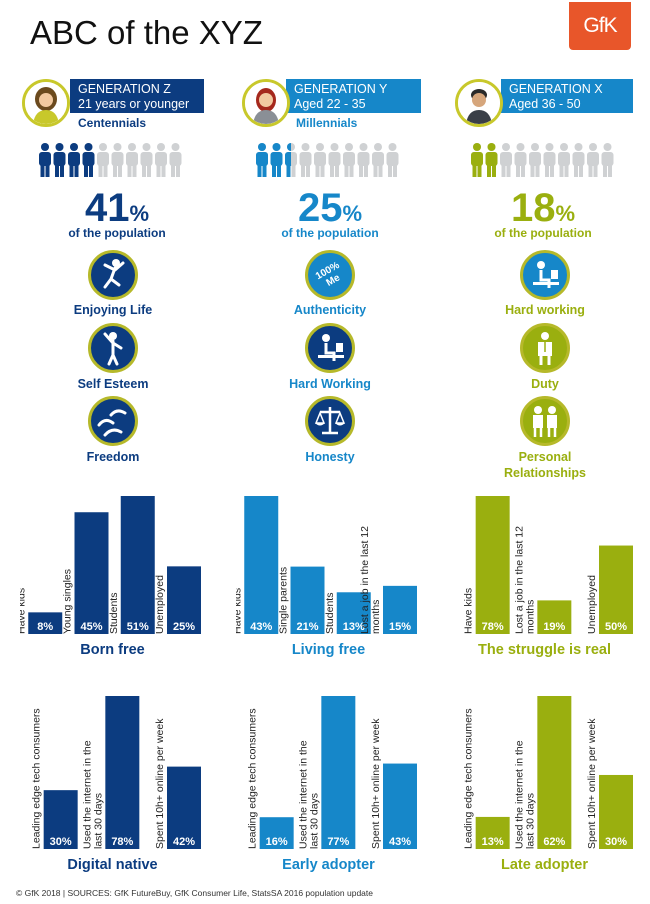 The image size is (650, 904). I want to click on gen-x-value-3-label: Personal Relationships, so click(545, 465).